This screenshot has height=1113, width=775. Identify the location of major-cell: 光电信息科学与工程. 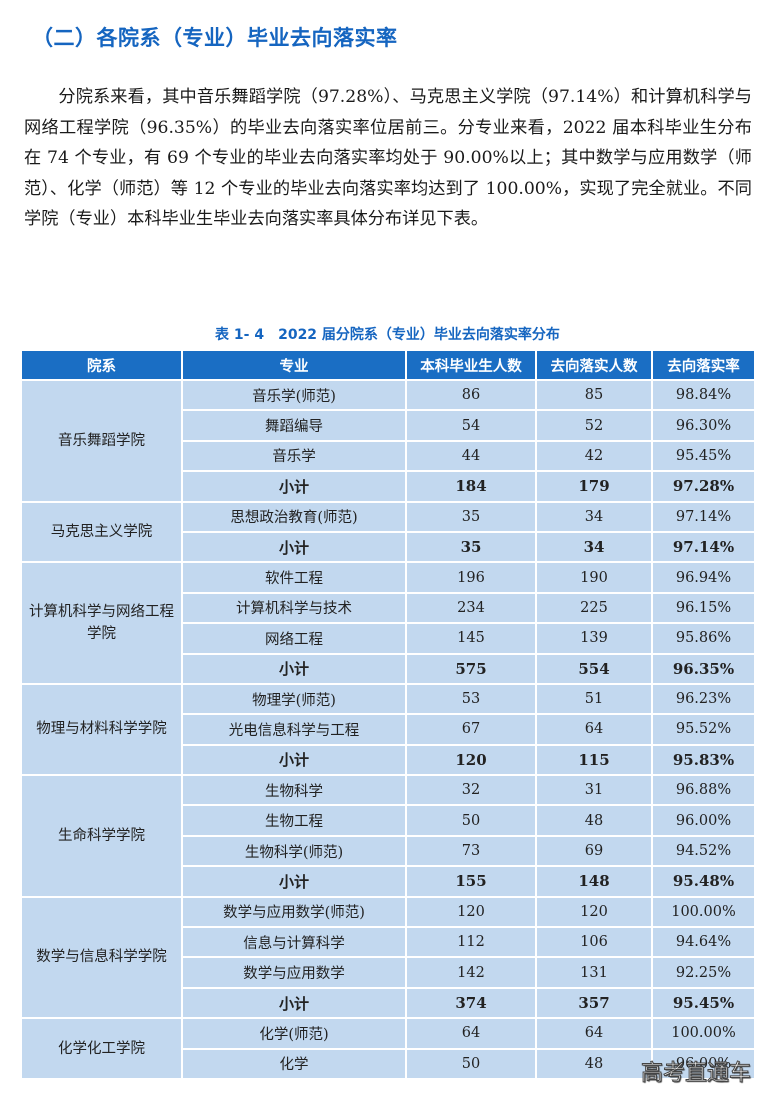
(294, 729).